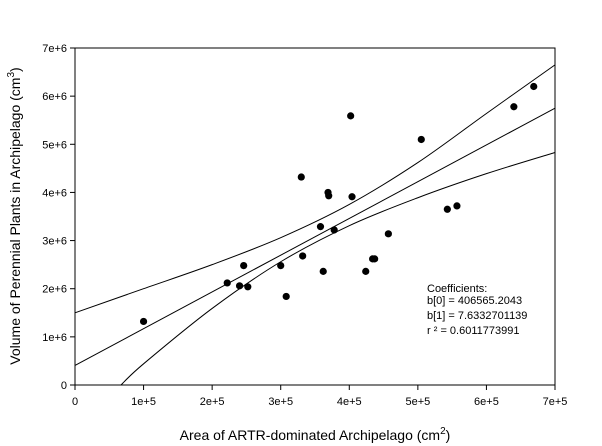 The image size is (602, 446). What do you see at coordinates (58, 217) in the screenshot?
I see `y-axis: 0 1e+6 2e+6 3e+6 4e+6 5e+6 6e+6 7e+6` at bounding box center [58, 217].